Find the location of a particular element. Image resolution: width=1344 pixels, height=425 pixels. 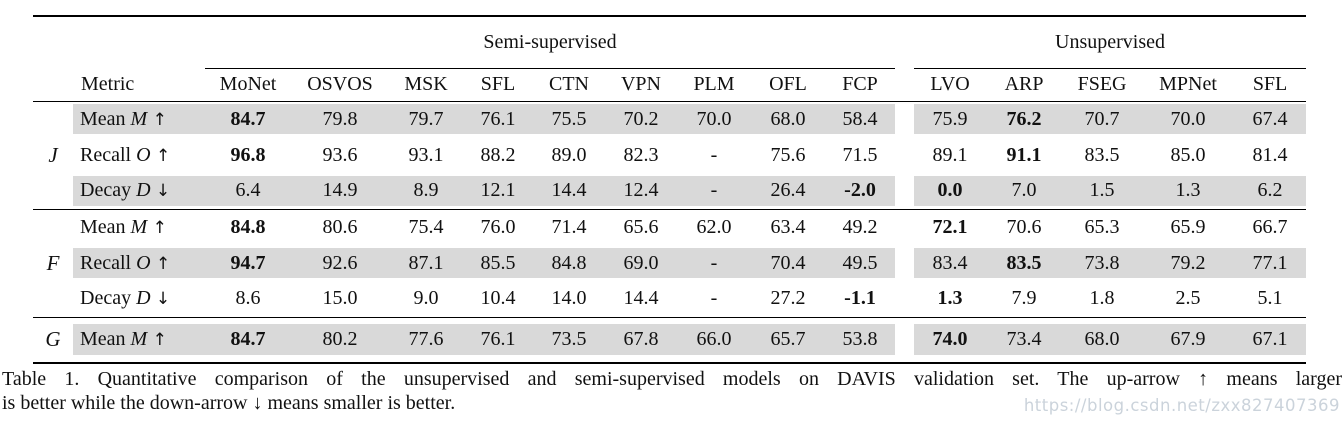

cell-G-mean-ofl: 65.7 is located at coordinates (788, 339).